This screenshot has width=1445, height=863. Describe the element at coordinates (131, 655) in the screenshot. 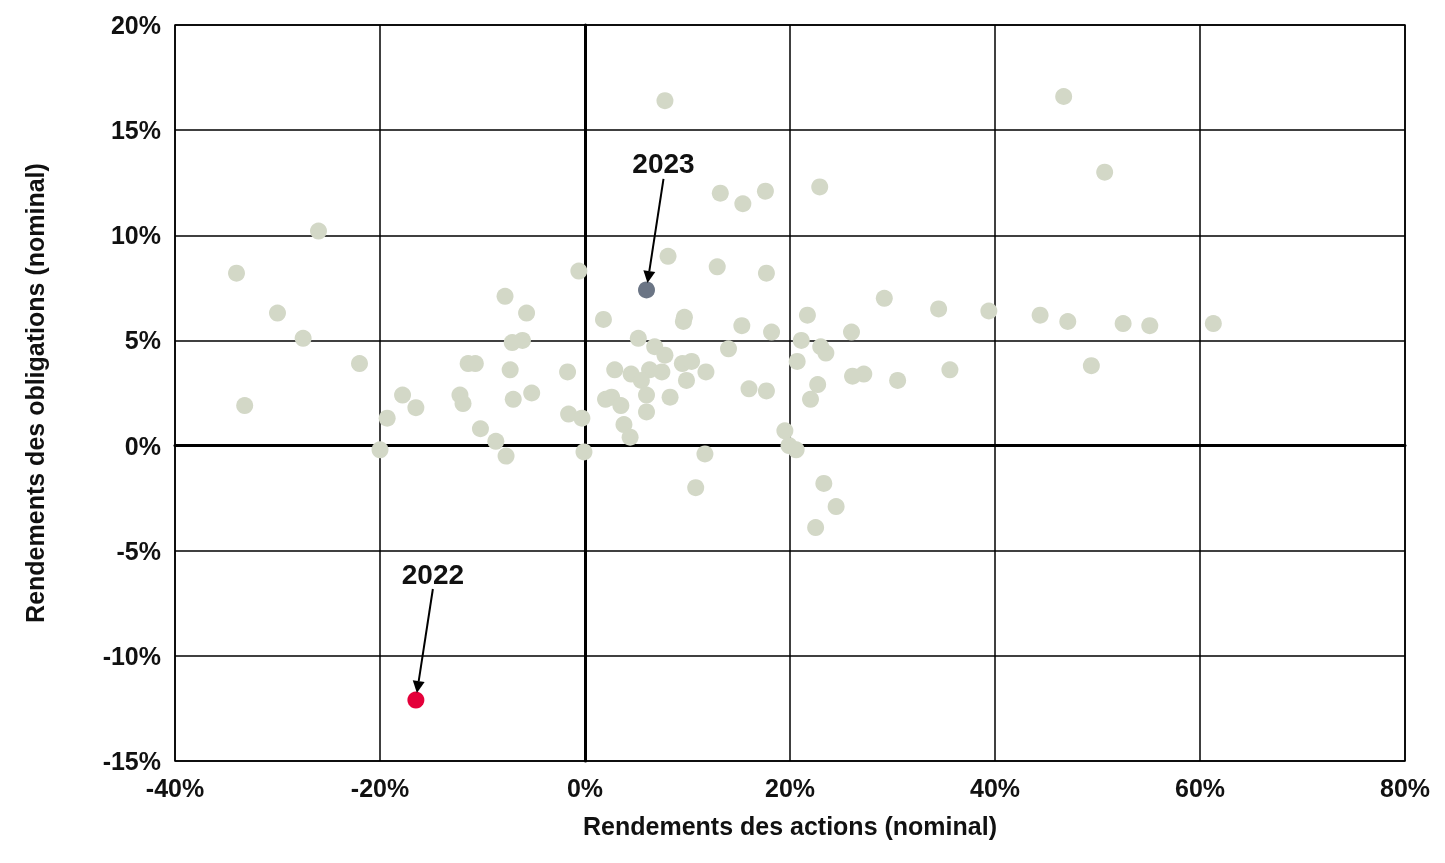

I see `y-tick-label: -10%` at that location.